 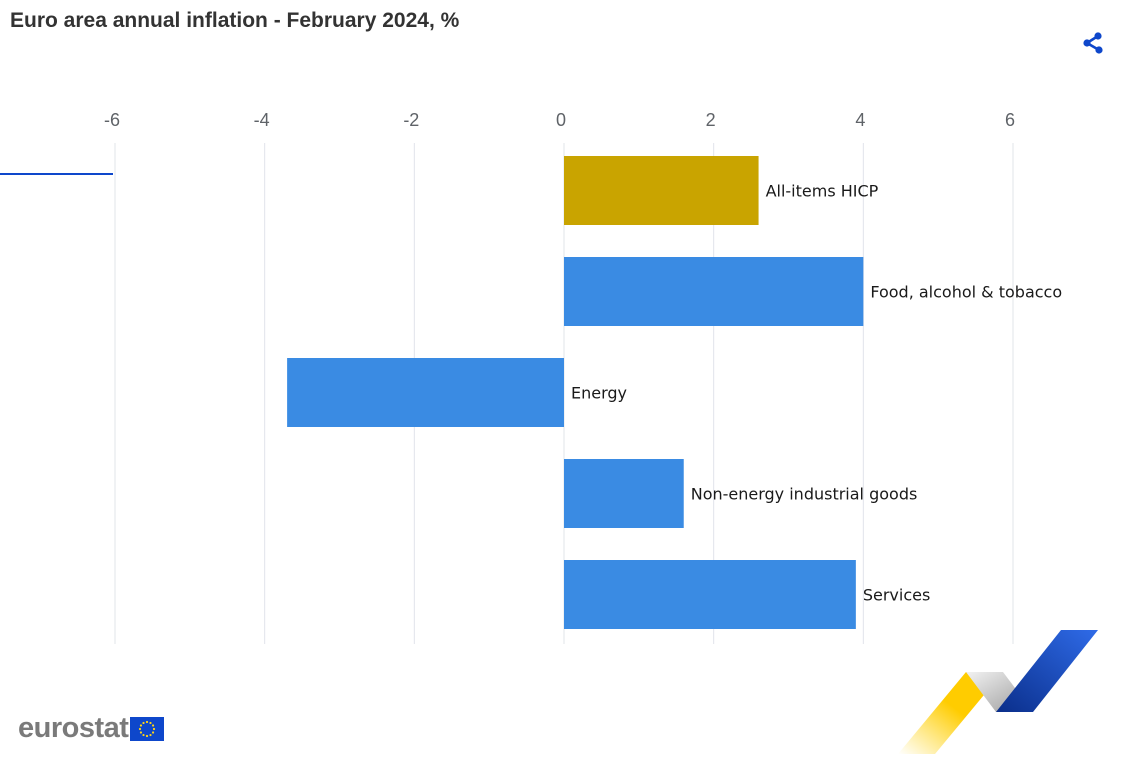 I want to click on bar-label-non-energy-industrial-goods: Non-energy industrial goods, so click(x=804, y=494).